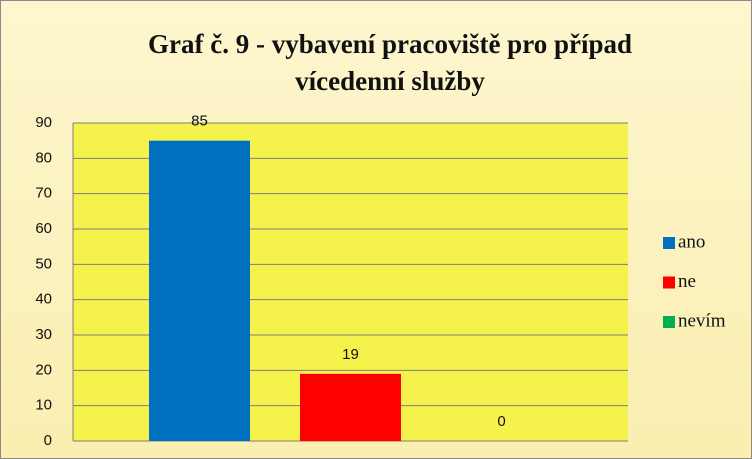 The height and width of the screenshot is (459, 752). Describe the element at coordinates (43, 405) in the screenshot. I see `y-tick-label: 10` at that location.